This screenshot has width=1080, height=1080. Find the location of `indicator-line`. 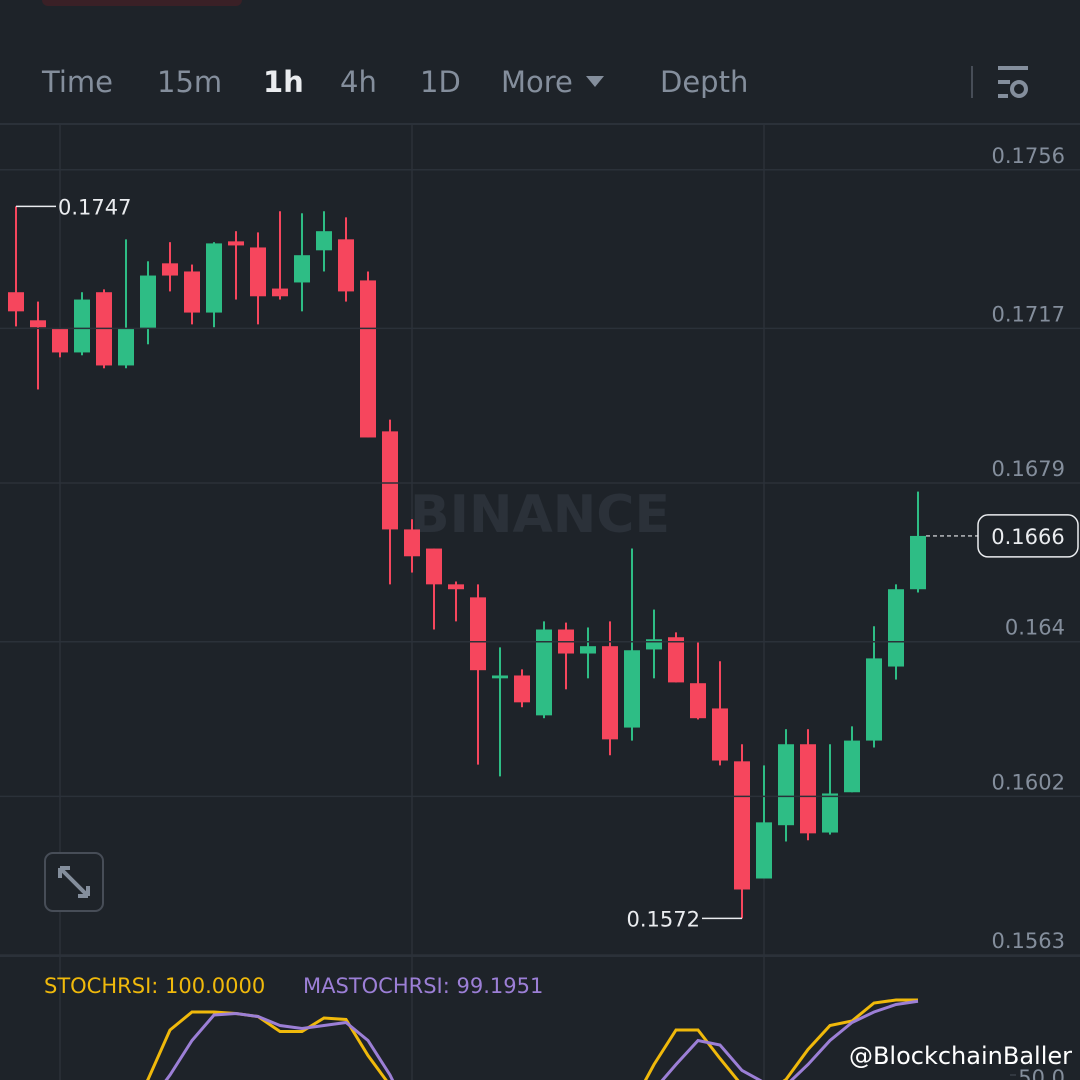

indicator-line is located at coordinates (532, 1039).